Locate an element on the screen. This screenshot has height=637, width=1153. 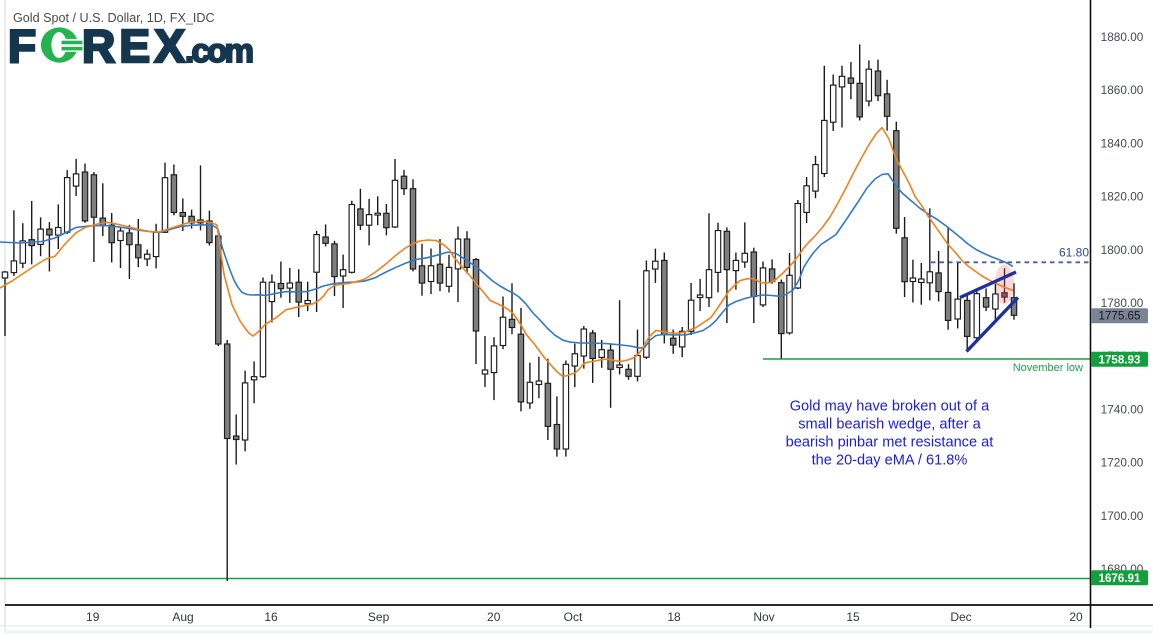
svg-text: 15 is located at coordinates (853, 617).